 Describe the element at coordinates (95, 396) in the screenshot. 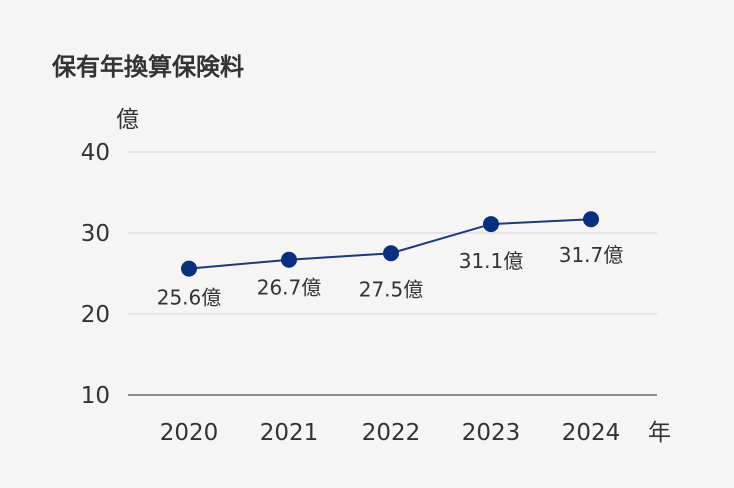

I see `y-tick-label: 10` at that location.